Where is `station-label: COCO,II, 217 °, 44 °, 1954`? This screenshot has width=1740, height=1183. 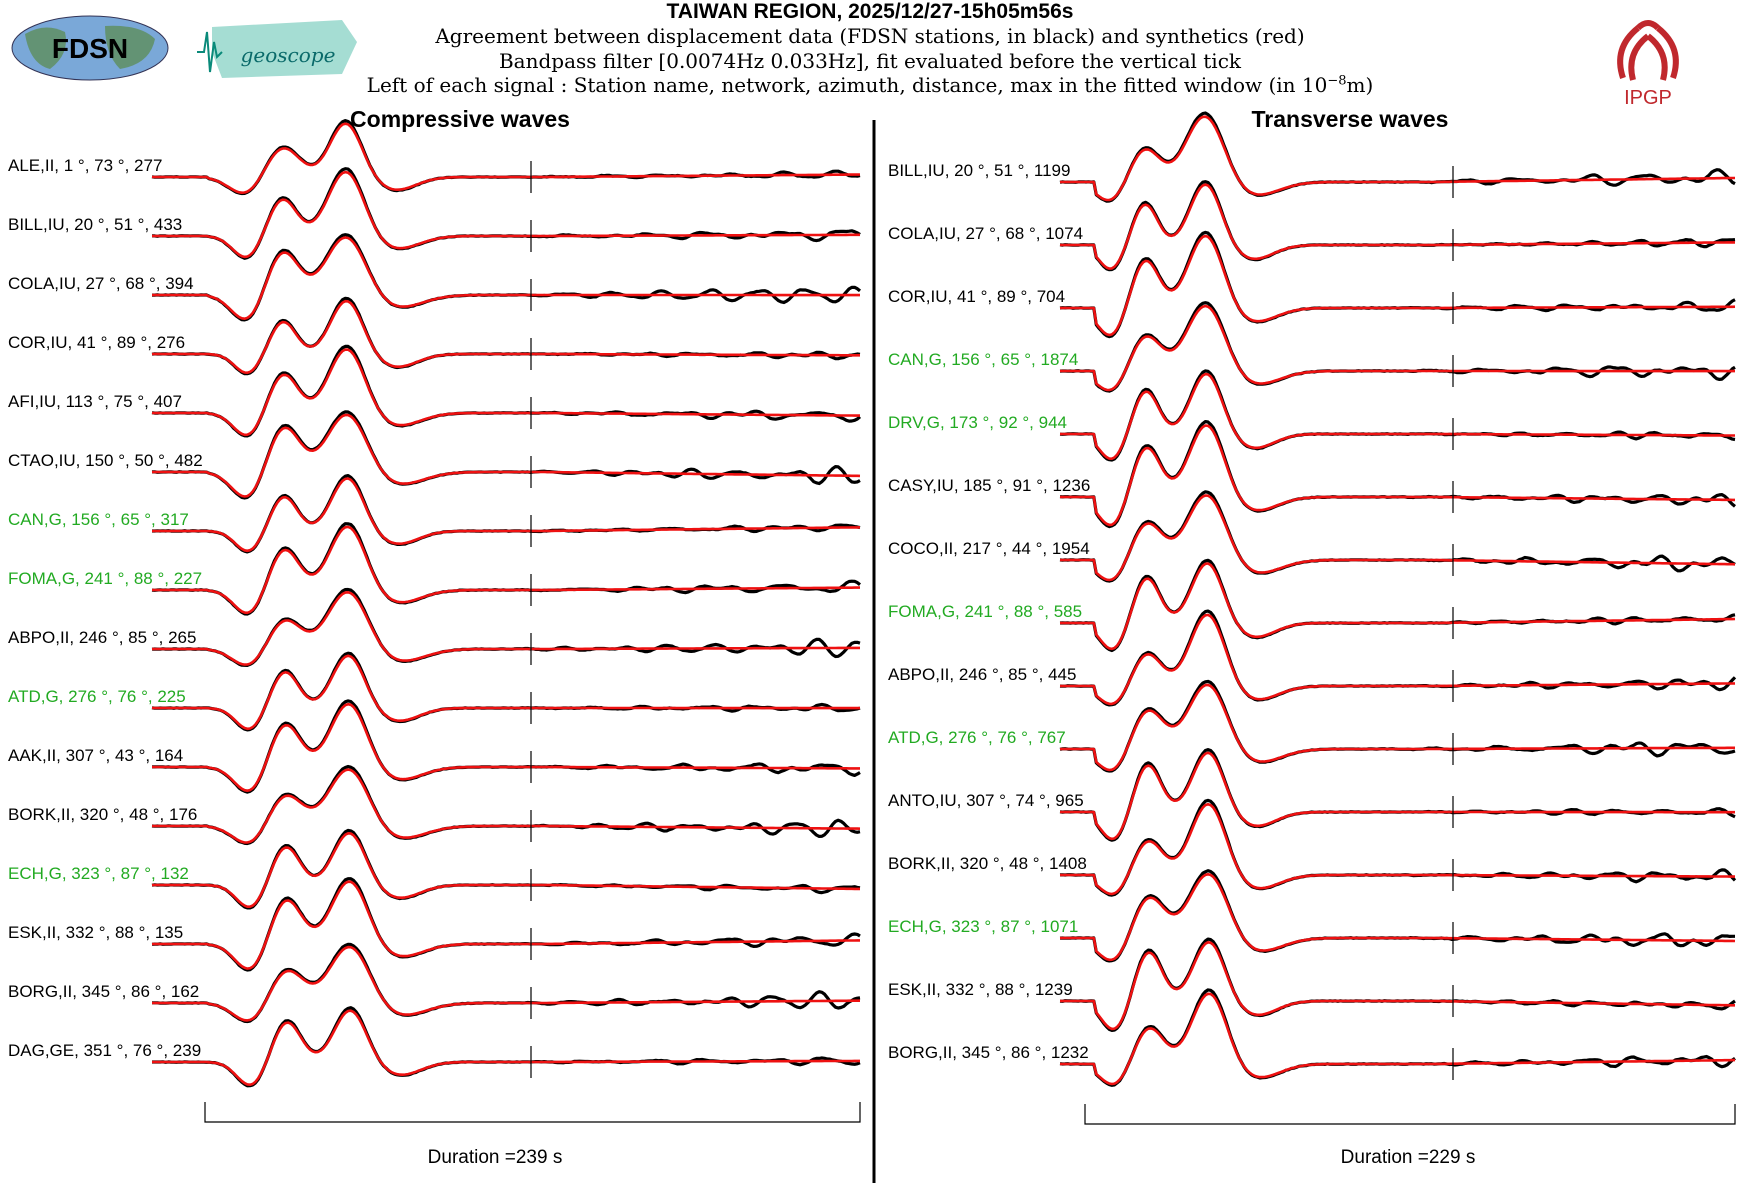
station-label: COCO,II, 217 °, 44 °, 1954 is located at coordinates (989, 548).